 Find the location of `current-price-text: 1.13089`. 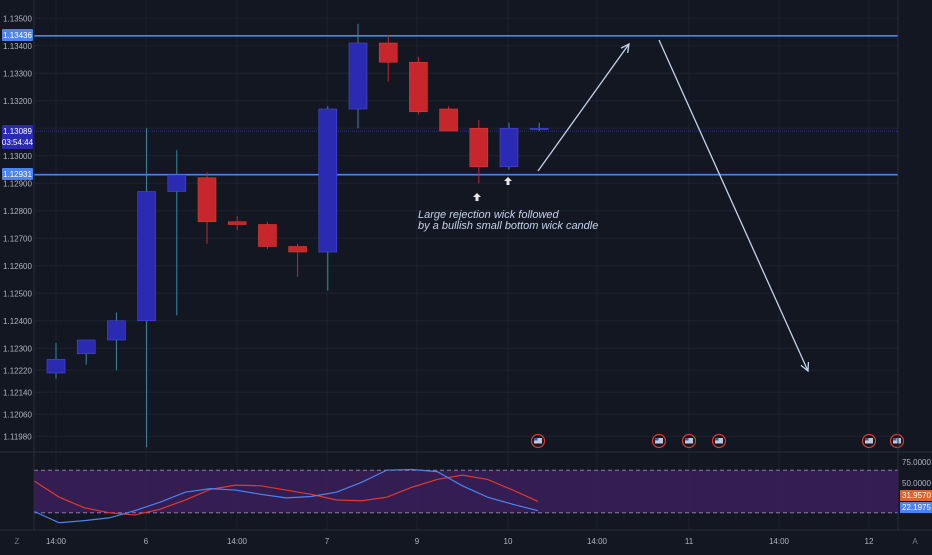

current-price-text: 1.13089 is located at coordinates (17, 131).